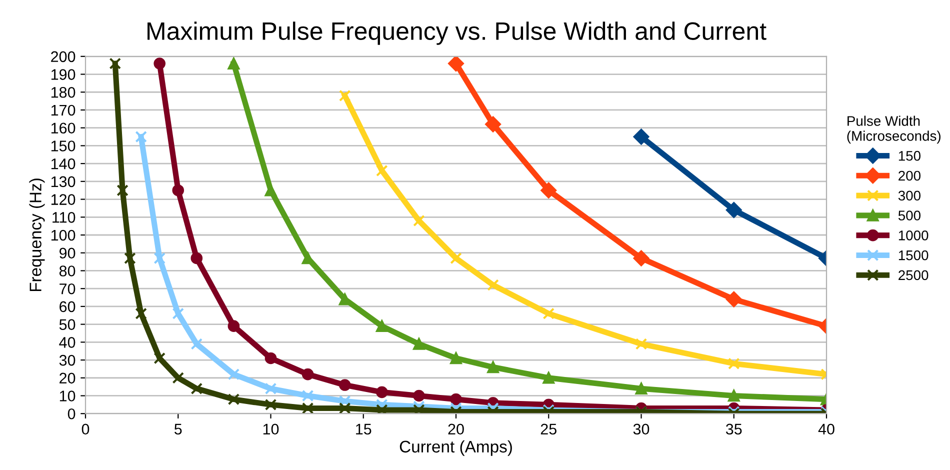  What do you see at coordinates (63, 182) in the screenshot?
I see `y-tick-label: 130` at bounding box center [63, 182].